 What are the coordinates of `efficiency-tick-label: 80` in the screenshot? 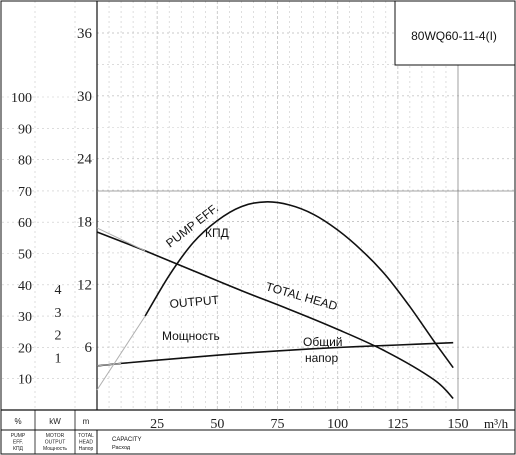 It's located at (25, 161).